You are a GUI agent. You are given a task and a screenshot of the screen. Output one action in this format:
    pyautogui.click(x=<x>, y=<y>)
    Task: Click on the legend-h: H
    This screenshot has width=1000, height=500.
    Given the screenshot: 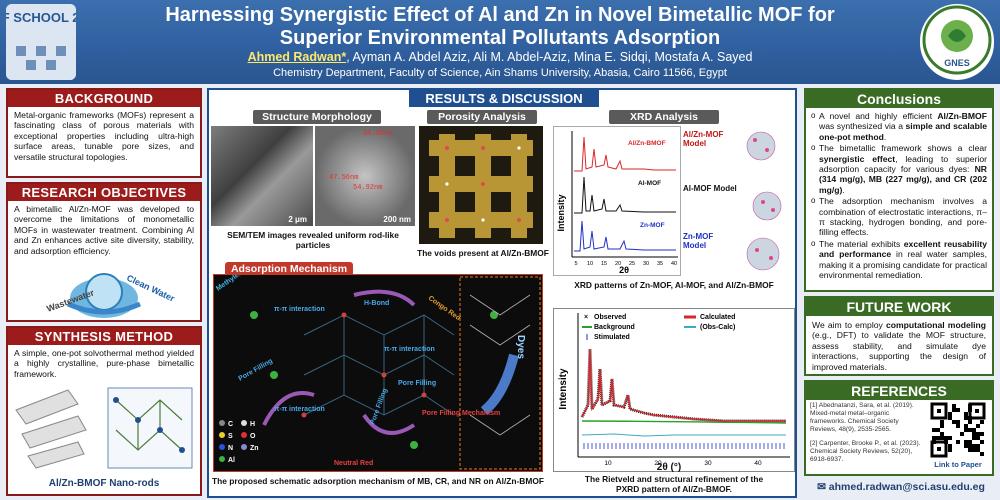 What is the action you would take?
    pyautogui.click(x=252, y=424)
    